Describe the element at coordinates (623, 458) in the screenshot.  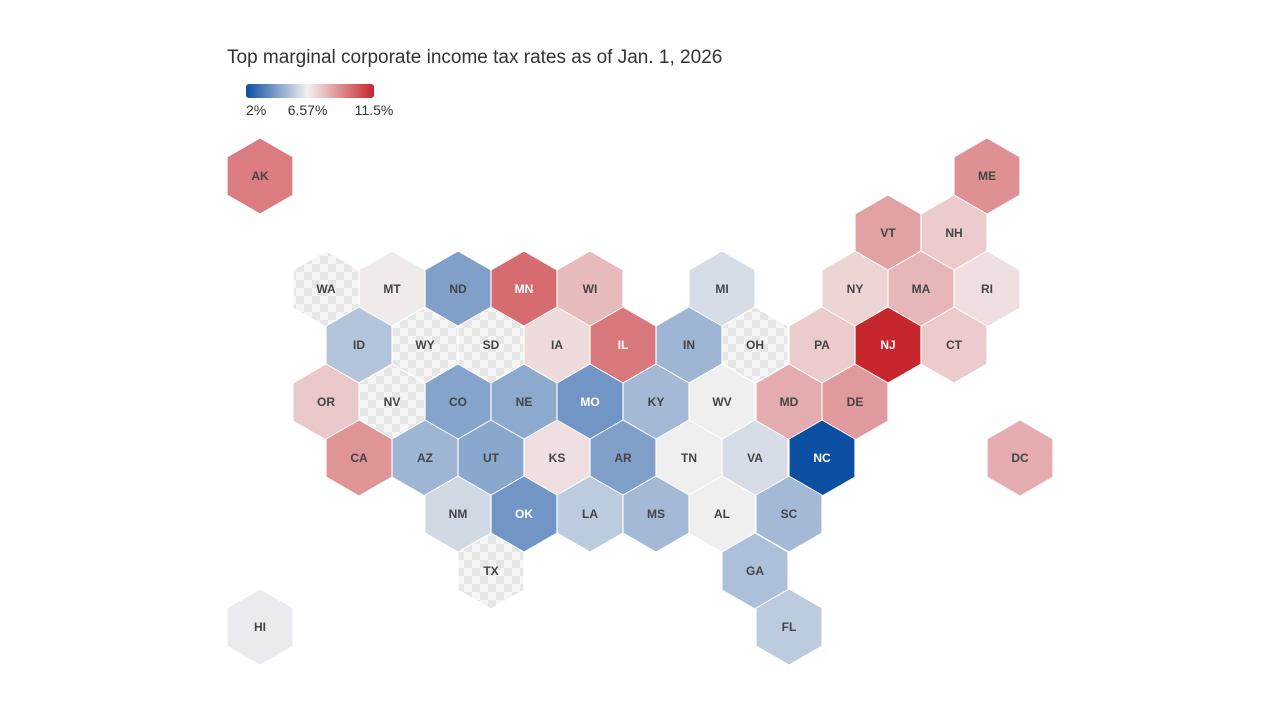
I see `state-label: AR` at that location.